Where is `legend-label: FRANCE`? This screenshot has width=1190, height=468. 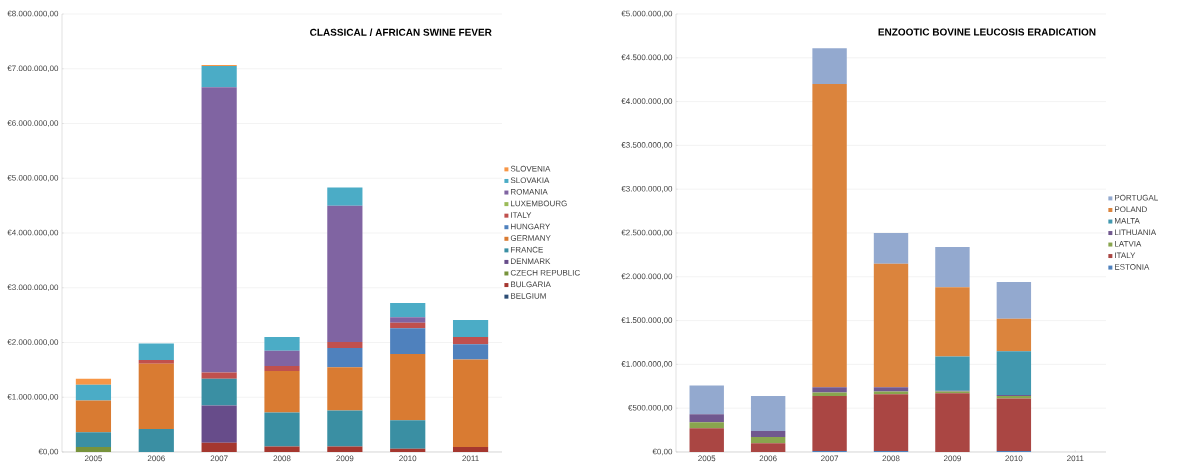
legend-label: FRANCE is located at coordinates (527, 249).